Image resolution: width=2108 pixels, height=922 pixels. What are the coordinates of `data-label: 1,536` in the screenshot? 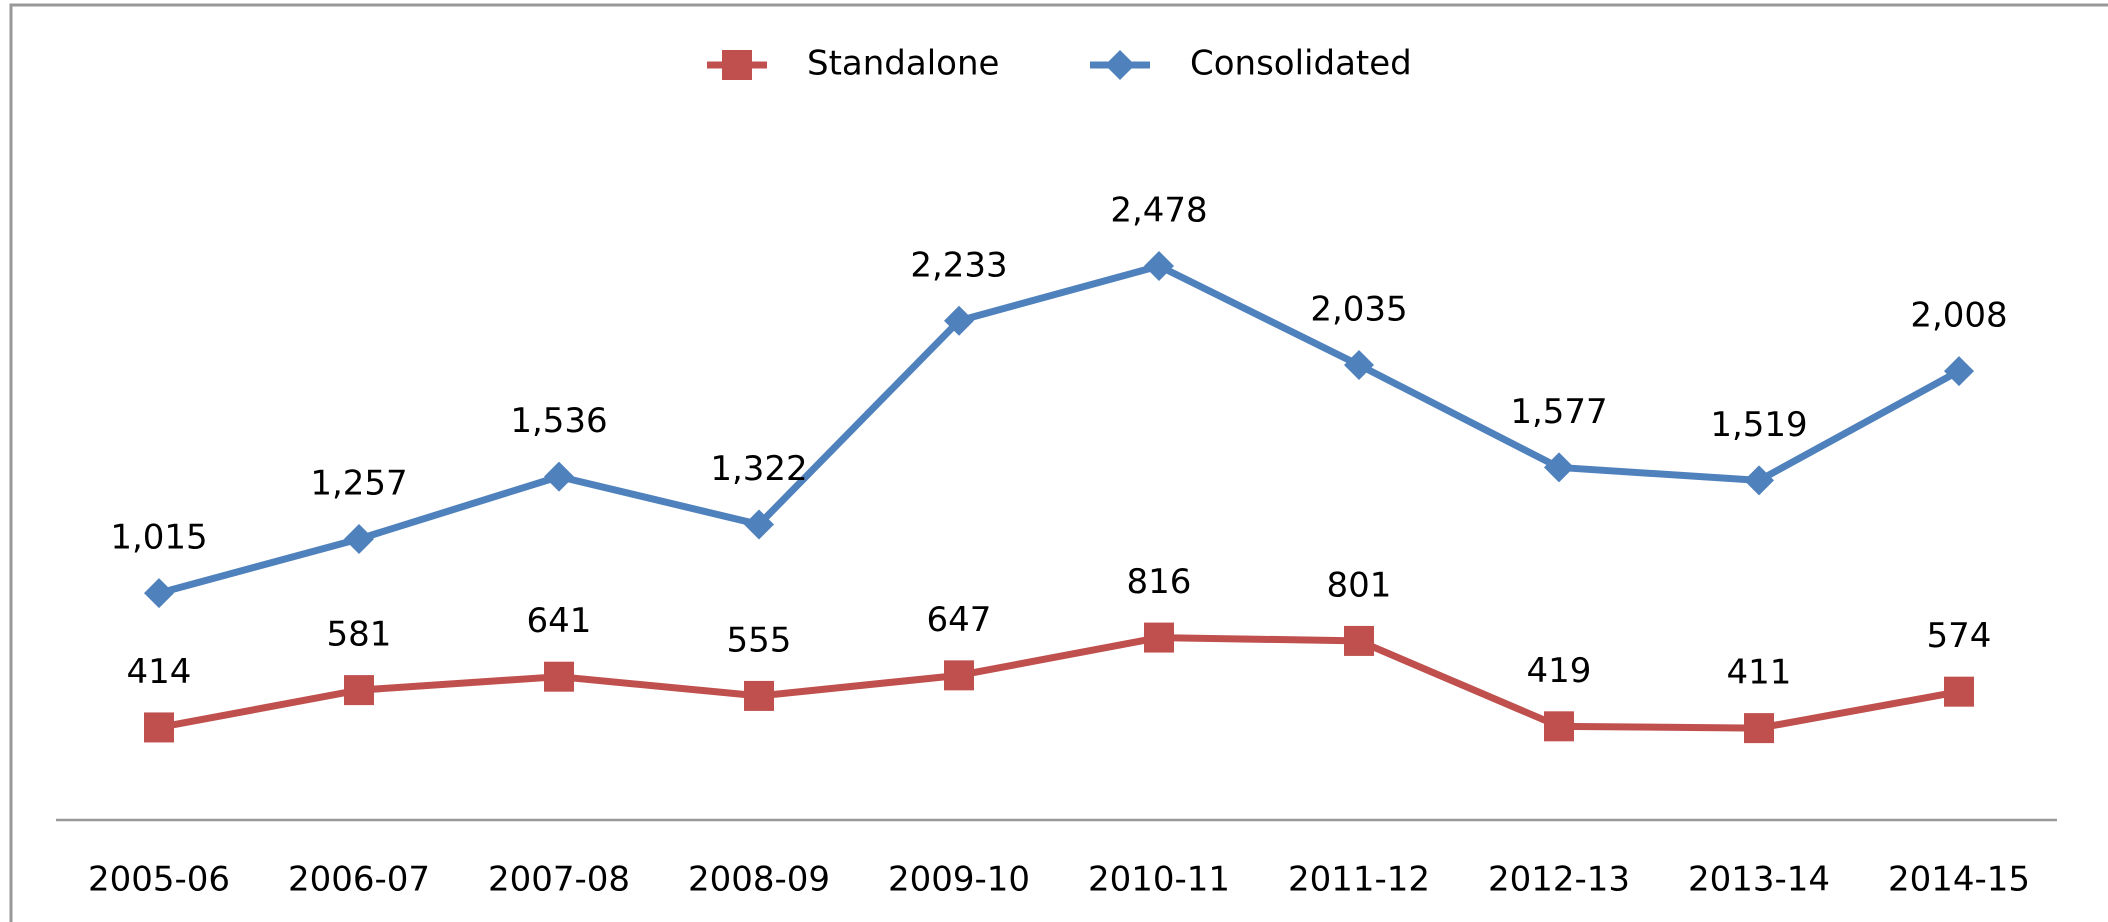 It's located at (558, 421).